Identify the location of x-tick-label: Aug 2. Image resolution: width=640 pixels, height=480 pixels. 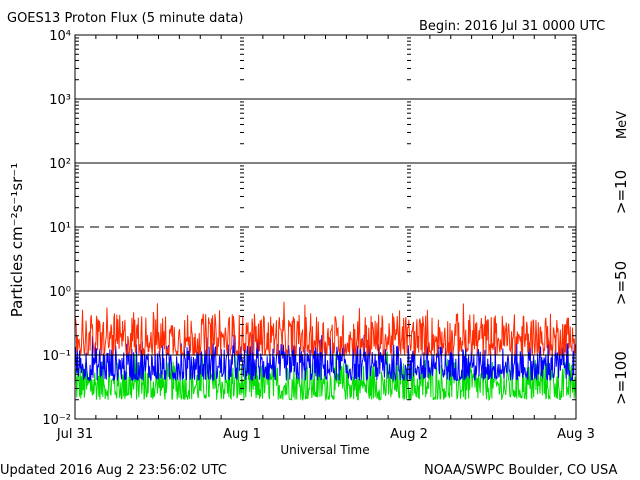
(409, 434).